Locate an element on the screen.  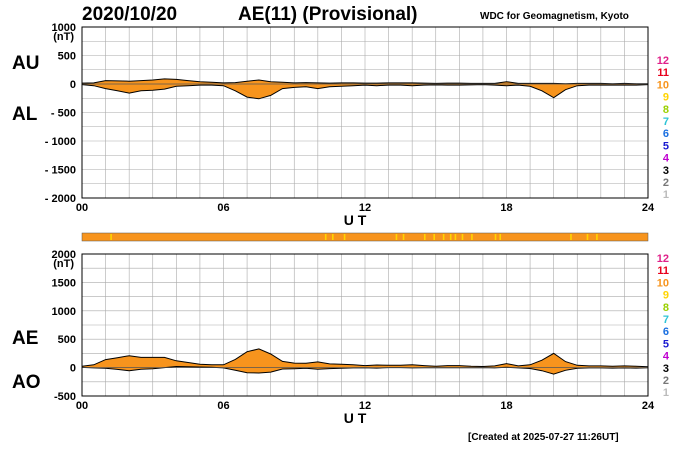
bottom-x-tick-label: 00 is located at coordinates (82, 406).